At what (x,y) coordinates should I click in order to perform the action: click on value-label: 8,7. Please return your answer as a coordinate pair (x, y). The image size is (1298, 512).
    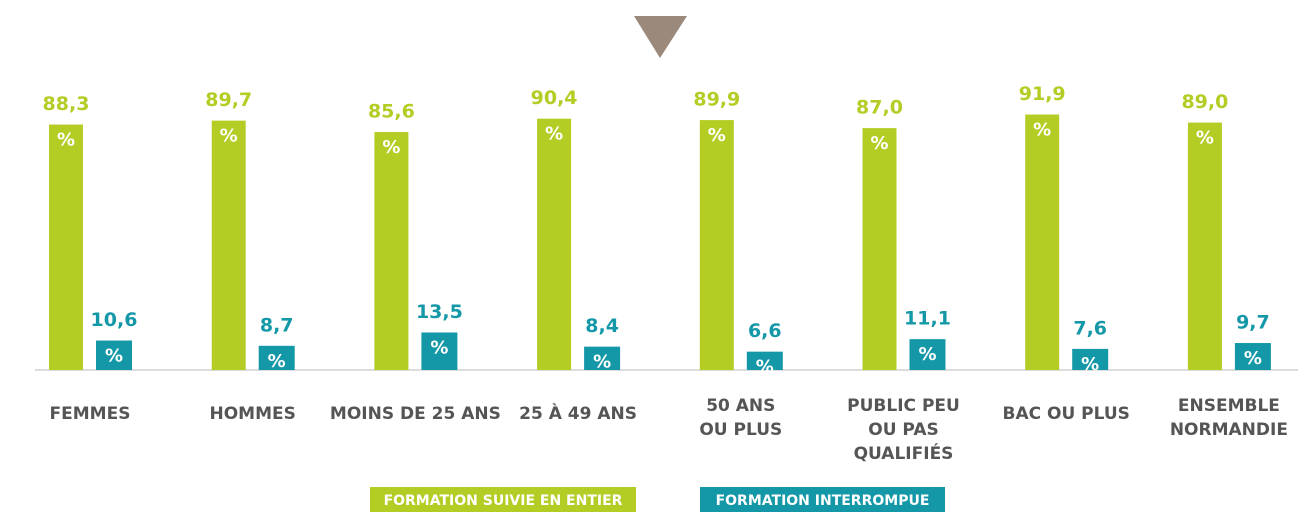
    Looking at the image, I should click on (277, 325).